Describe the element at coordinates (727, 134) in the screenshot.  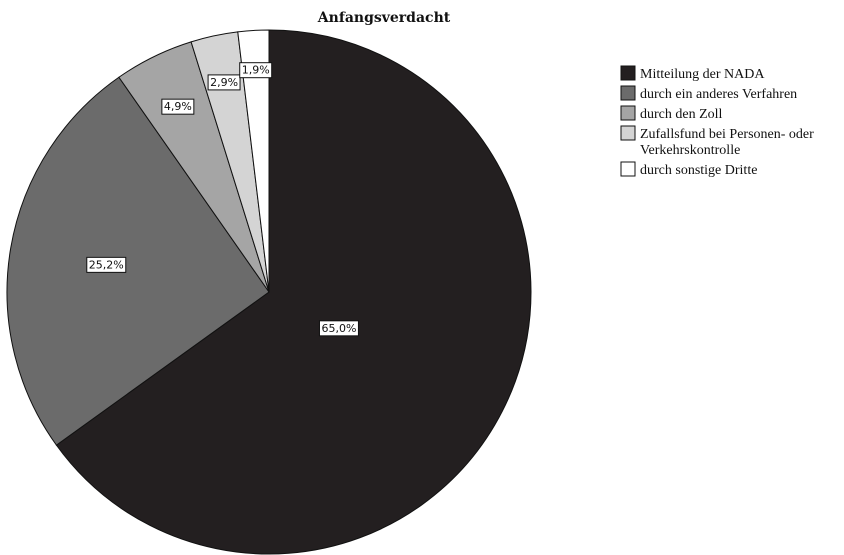
I see `legend-label: Zufallsfund bei Personen- oder` at that location.